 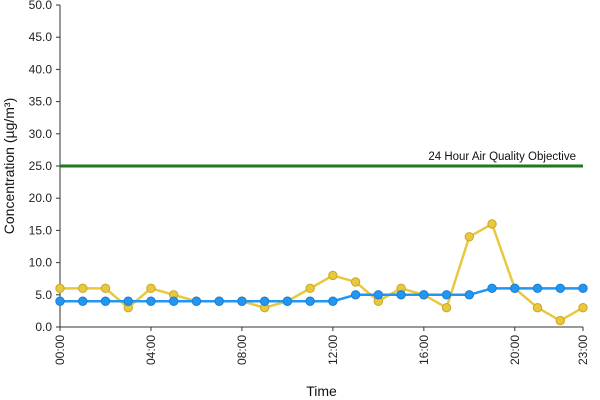 What do you see at coordinates (41, 37) in the screenshot?
I see `y-tick-label: 45.0` at bounding box center [41, 37].